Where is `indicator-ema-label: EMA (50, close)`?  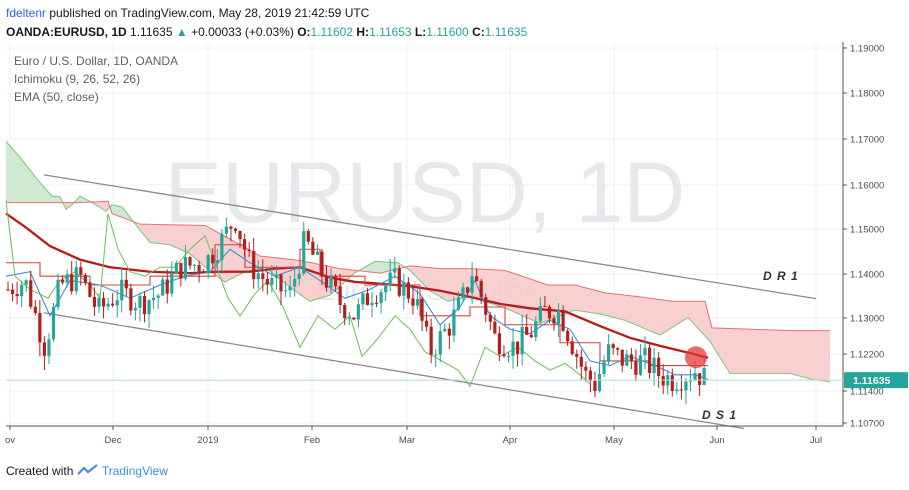 indicator-ema-label: EMA (50, close) is located at coordinates (56, 97).